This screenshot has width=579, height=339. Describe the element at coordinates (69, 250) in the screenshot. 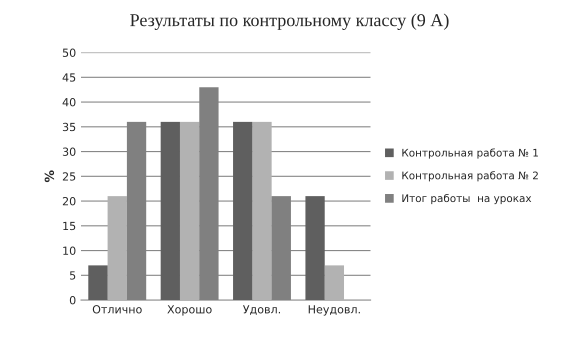

I see `y-tick-label: 10` at that location.